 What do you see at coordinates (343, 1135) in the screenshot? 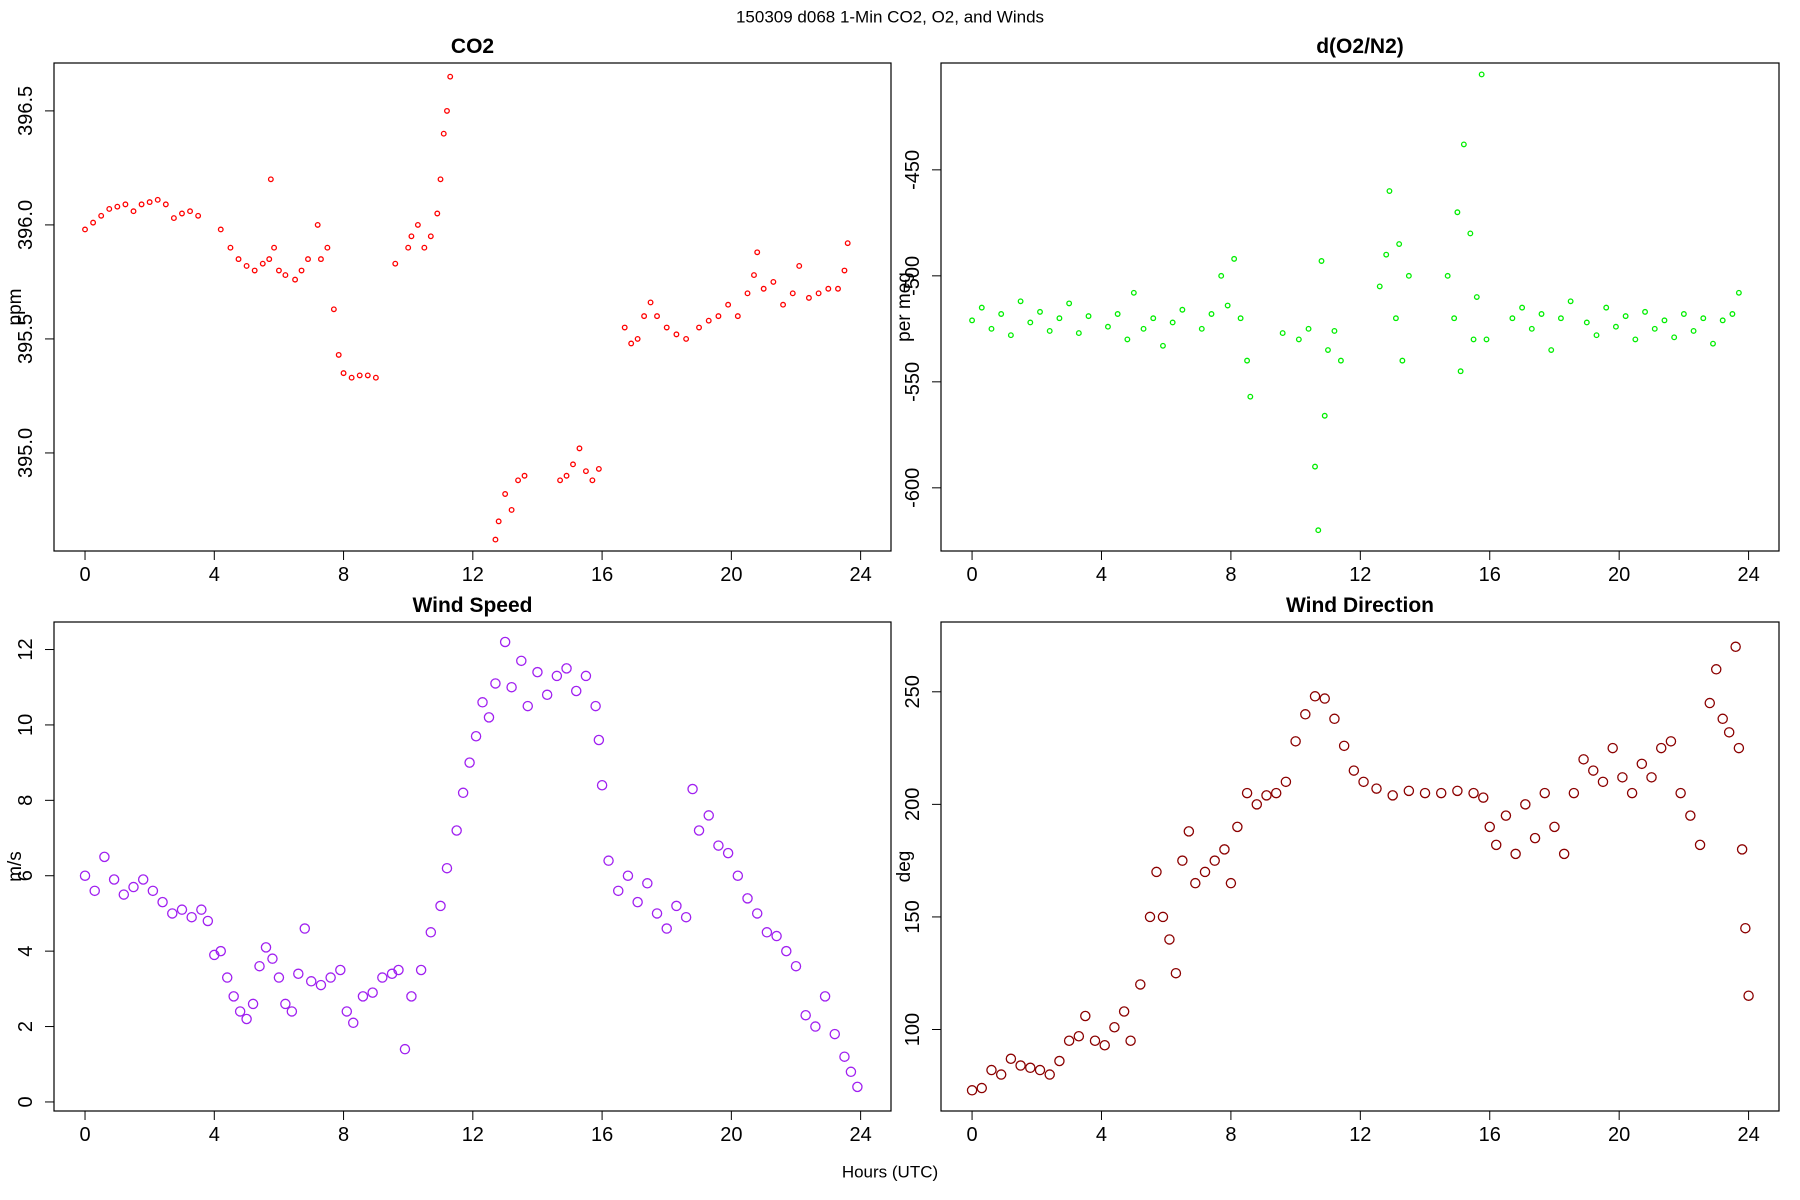
I see `x-tick-label: 8` at bounding box center [343, 1135].